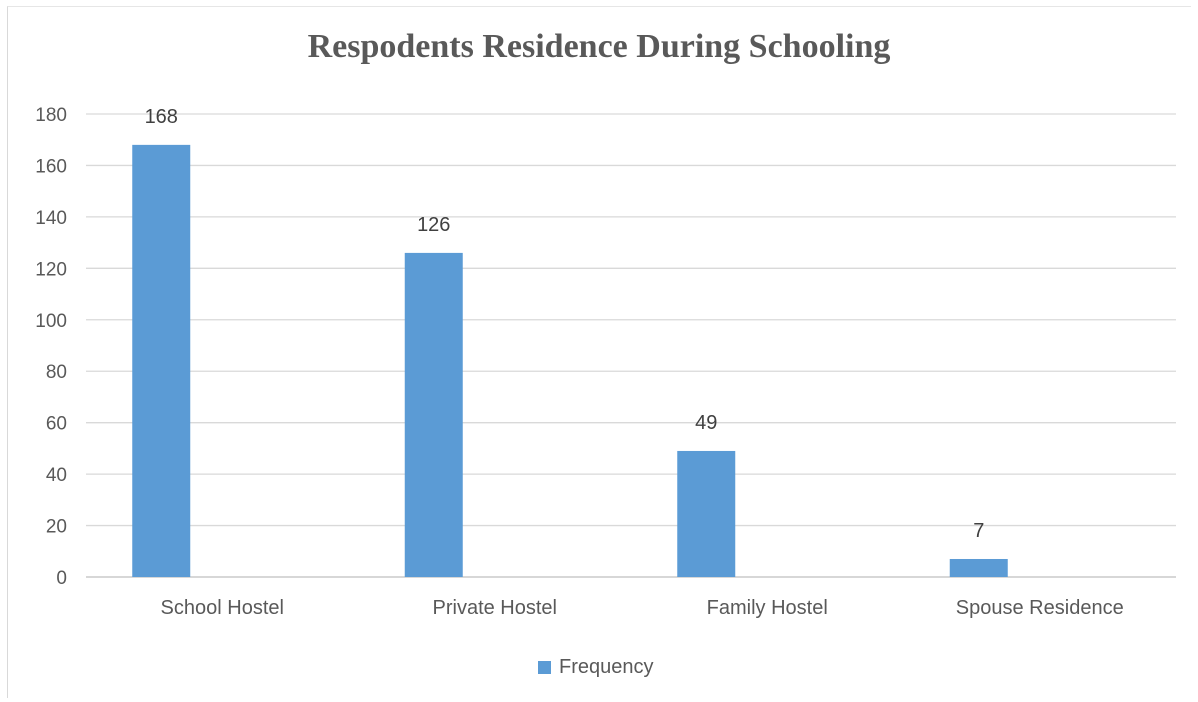 The image size is (1198, 702). What do you see at coordinates (495, 608) in the screenshot?
I see `x-category-label: Private Hostel` at bounding box center [495, 608].